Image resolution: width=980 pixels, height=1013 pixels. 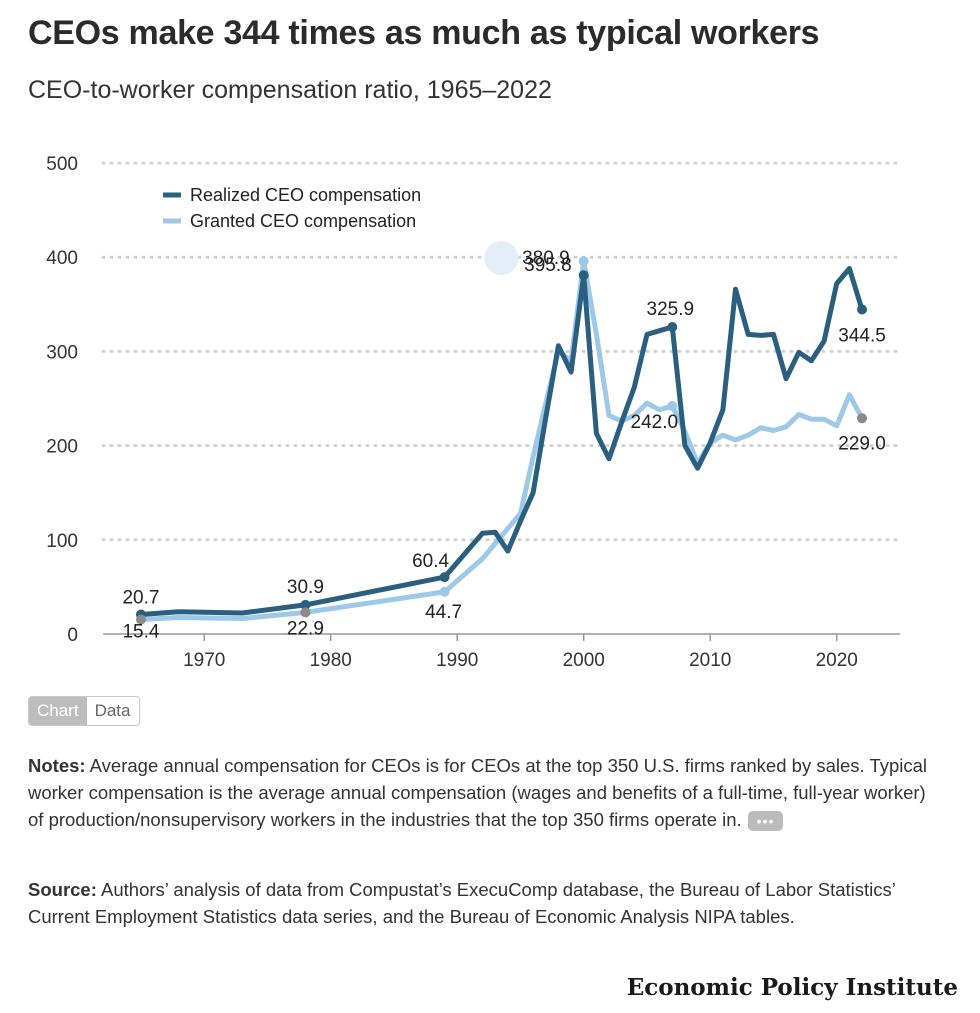 What do you see at coordinates (303, 221) in the screenshot?
I see `legend-label-granted: Granted CEO compensation` at bounding box center [303, 221].